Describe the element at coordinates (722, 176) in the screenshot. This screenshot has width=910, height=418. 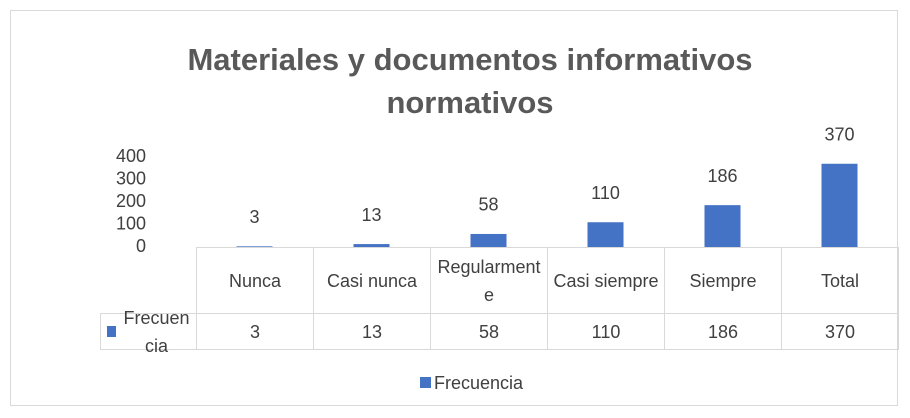
I see `data-label: 186` at that location.